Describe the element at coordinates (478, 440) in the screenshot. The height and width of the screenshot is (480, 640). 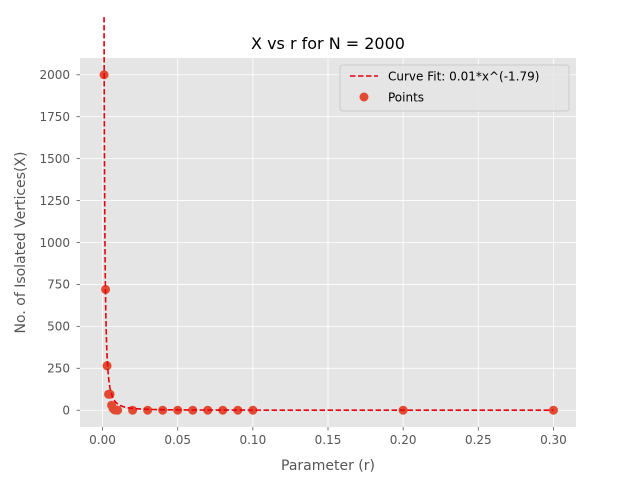
I see `x-tick-label: 0.25` at that location.